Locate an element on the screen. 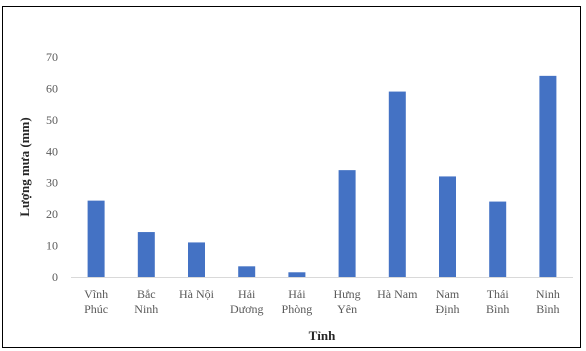 The width and height of the screenshot is (586, 351). x-tick-label-line: Thái is located at coordinates (498, 294).